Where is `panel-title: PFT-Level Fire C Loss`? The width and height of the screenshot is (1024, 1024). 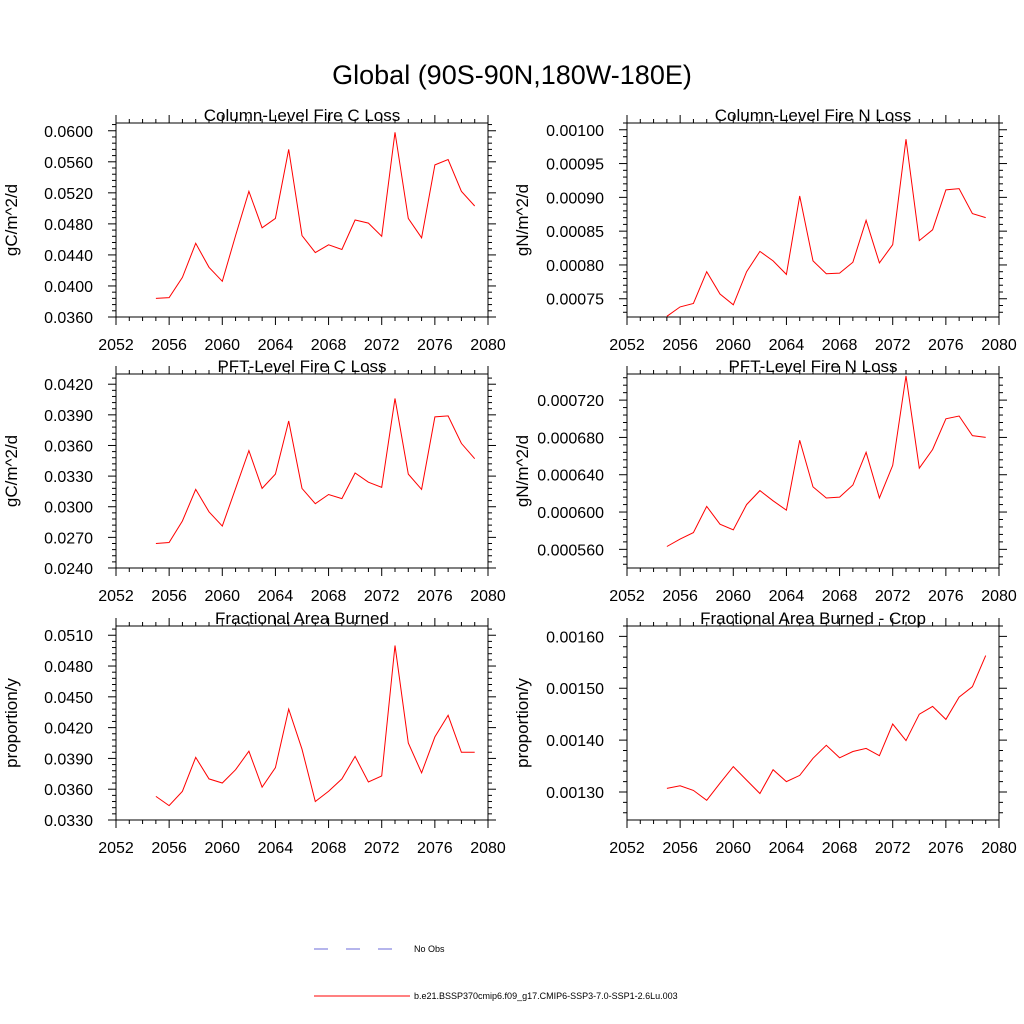 panel-title: PFT-Level Fire C Loss is located at coordinates (301, 366).